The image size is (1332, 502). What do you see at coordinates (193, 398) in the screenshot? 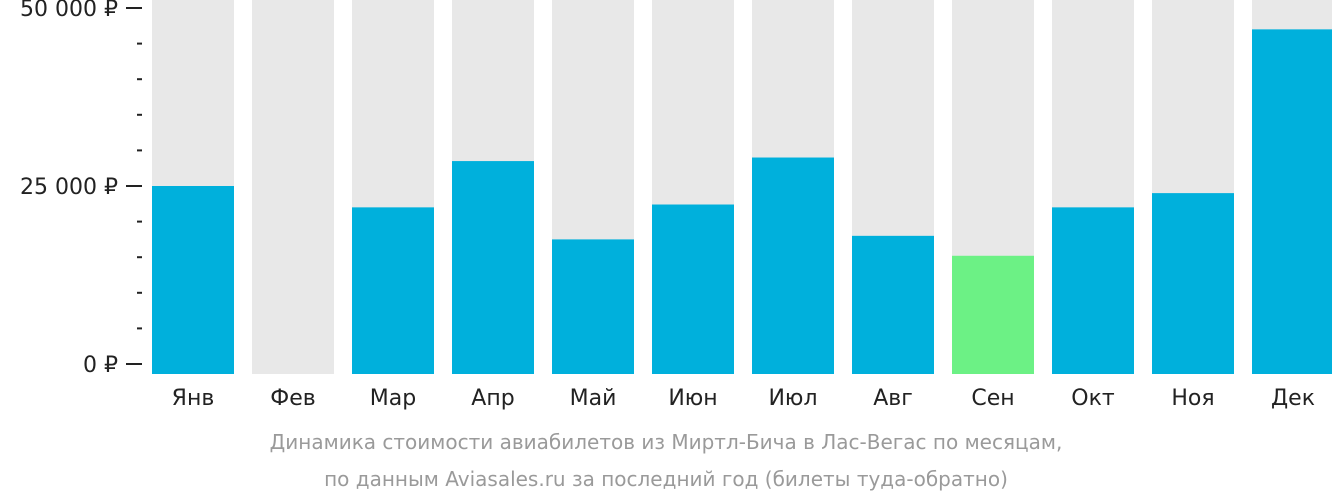
I see `x-tick-label: Янв` at bounding box center [193, 398].